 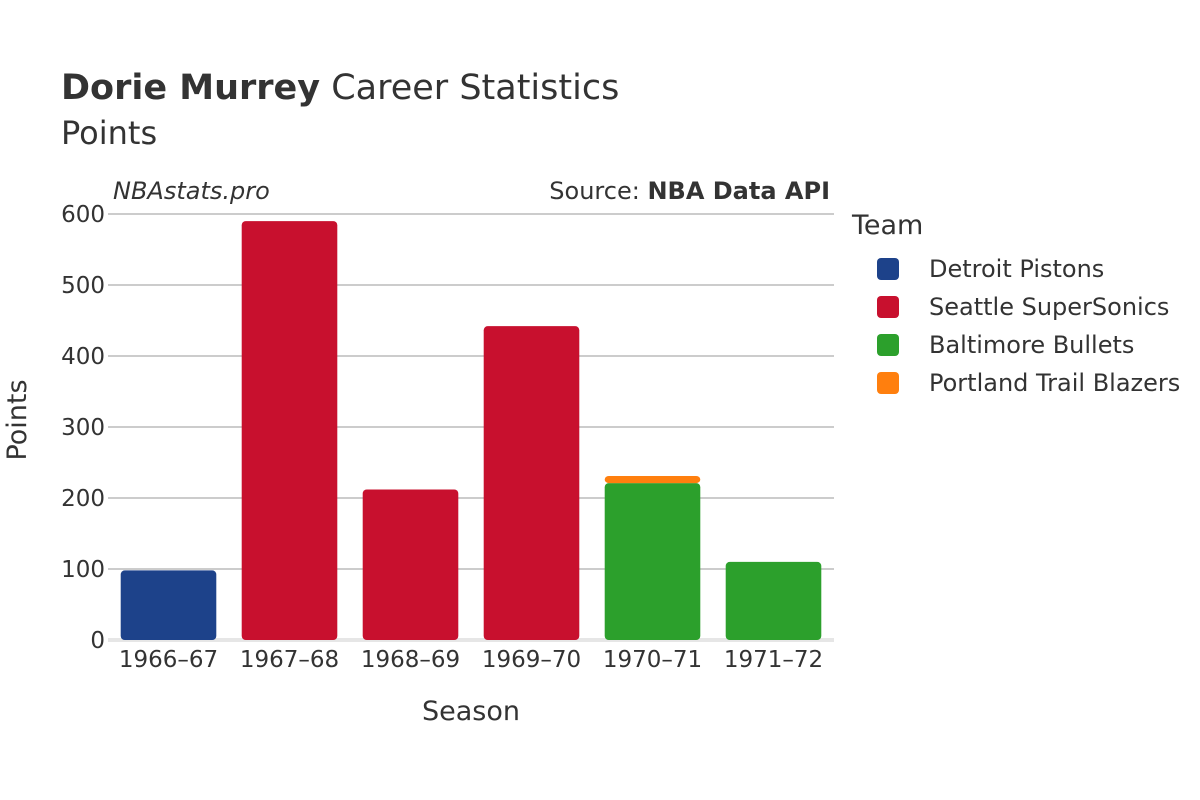 What do you see at coordinates (168, 660) in the screenshot?
I see `x-tick-label: 1966–67` at bounding box center [168, 660].